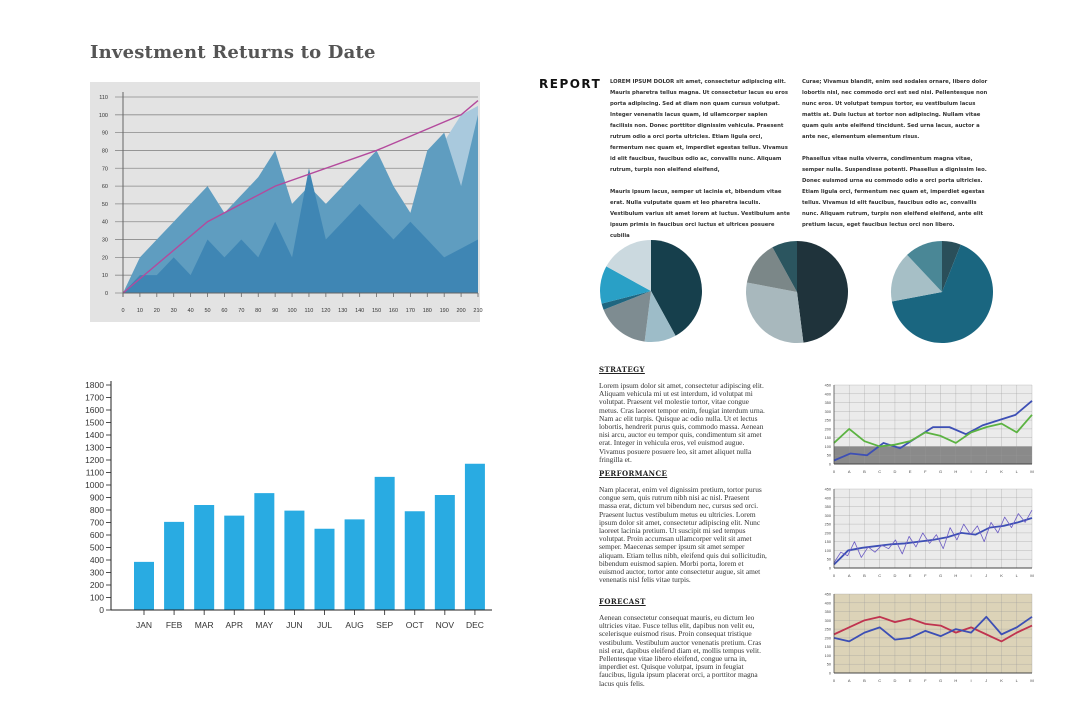  What do you see at coordinates (849, 680) in the screenshot?
I see `x-tick-label: A` at bounding box center [849, 680].